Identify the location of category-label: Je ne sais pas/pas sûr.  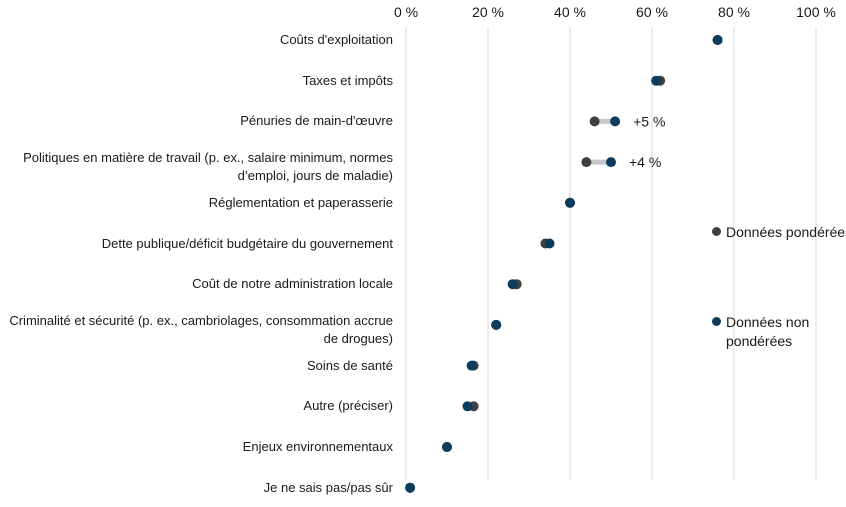
(328, 487).